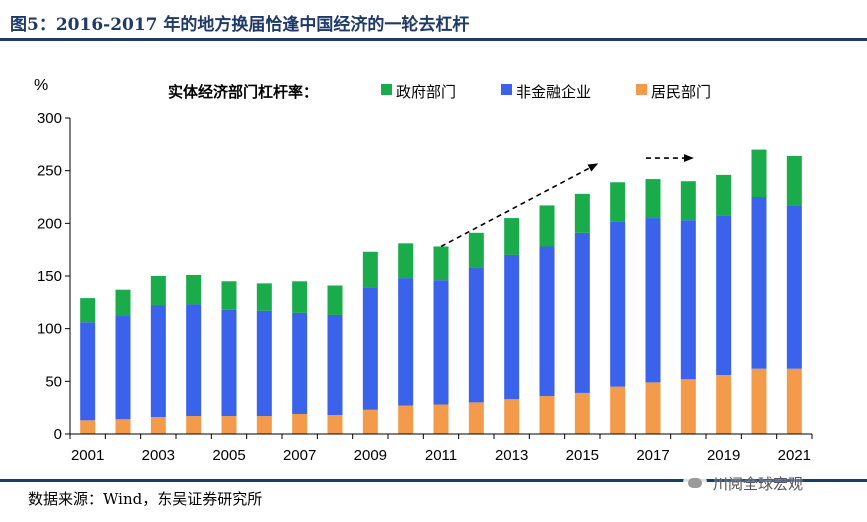 This screenshot has width=867, height=522. Describe the element at coordinates (433, 480) in the screenshot. I see `source-rule` at that location.